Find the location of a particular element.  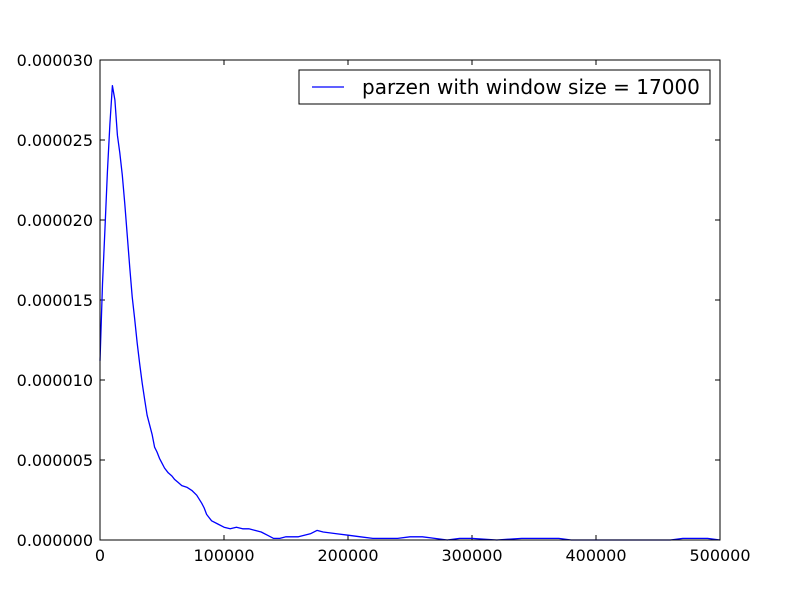

x-tick-label: 400000 is located at coordinates (595, 555).